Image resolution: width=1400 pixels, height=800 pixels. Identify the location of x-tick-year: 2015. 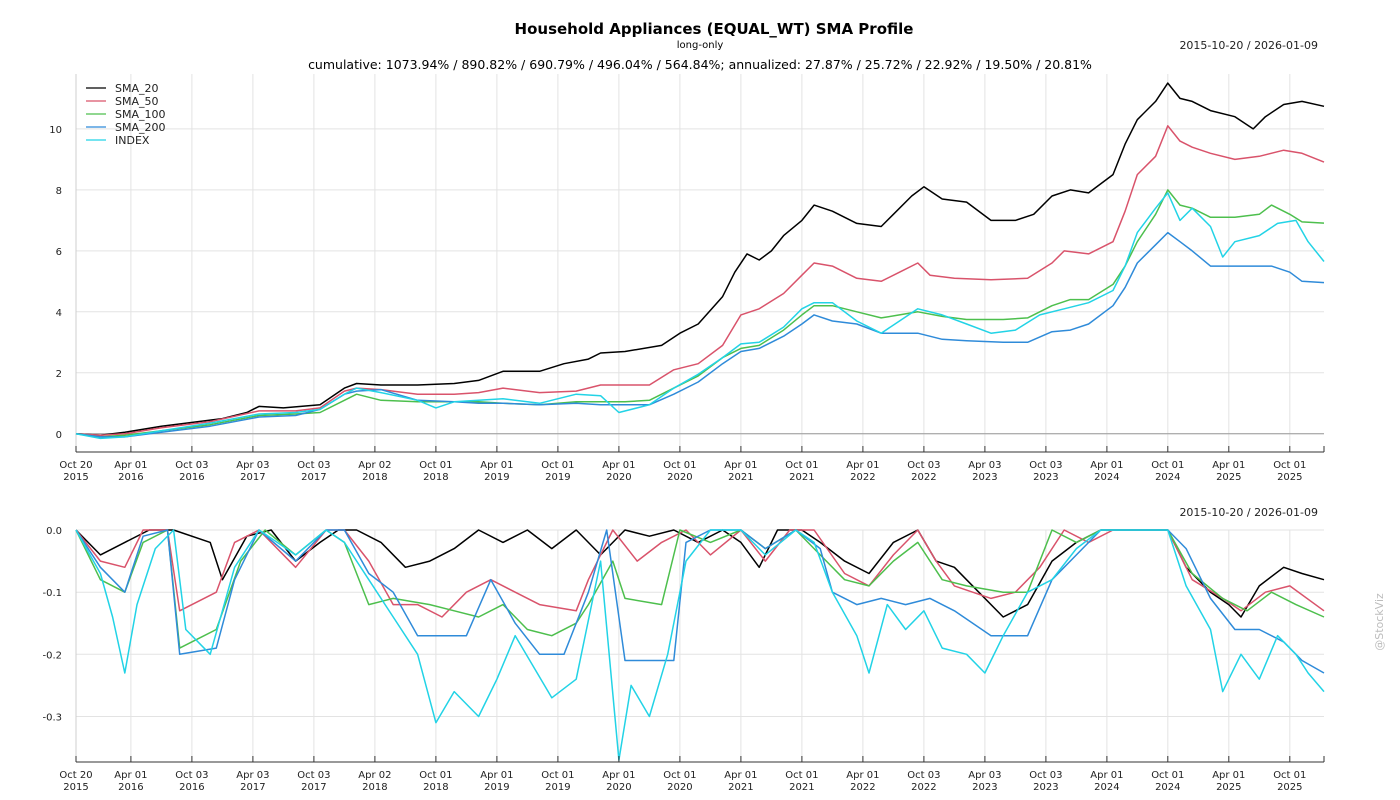
(75, 477).